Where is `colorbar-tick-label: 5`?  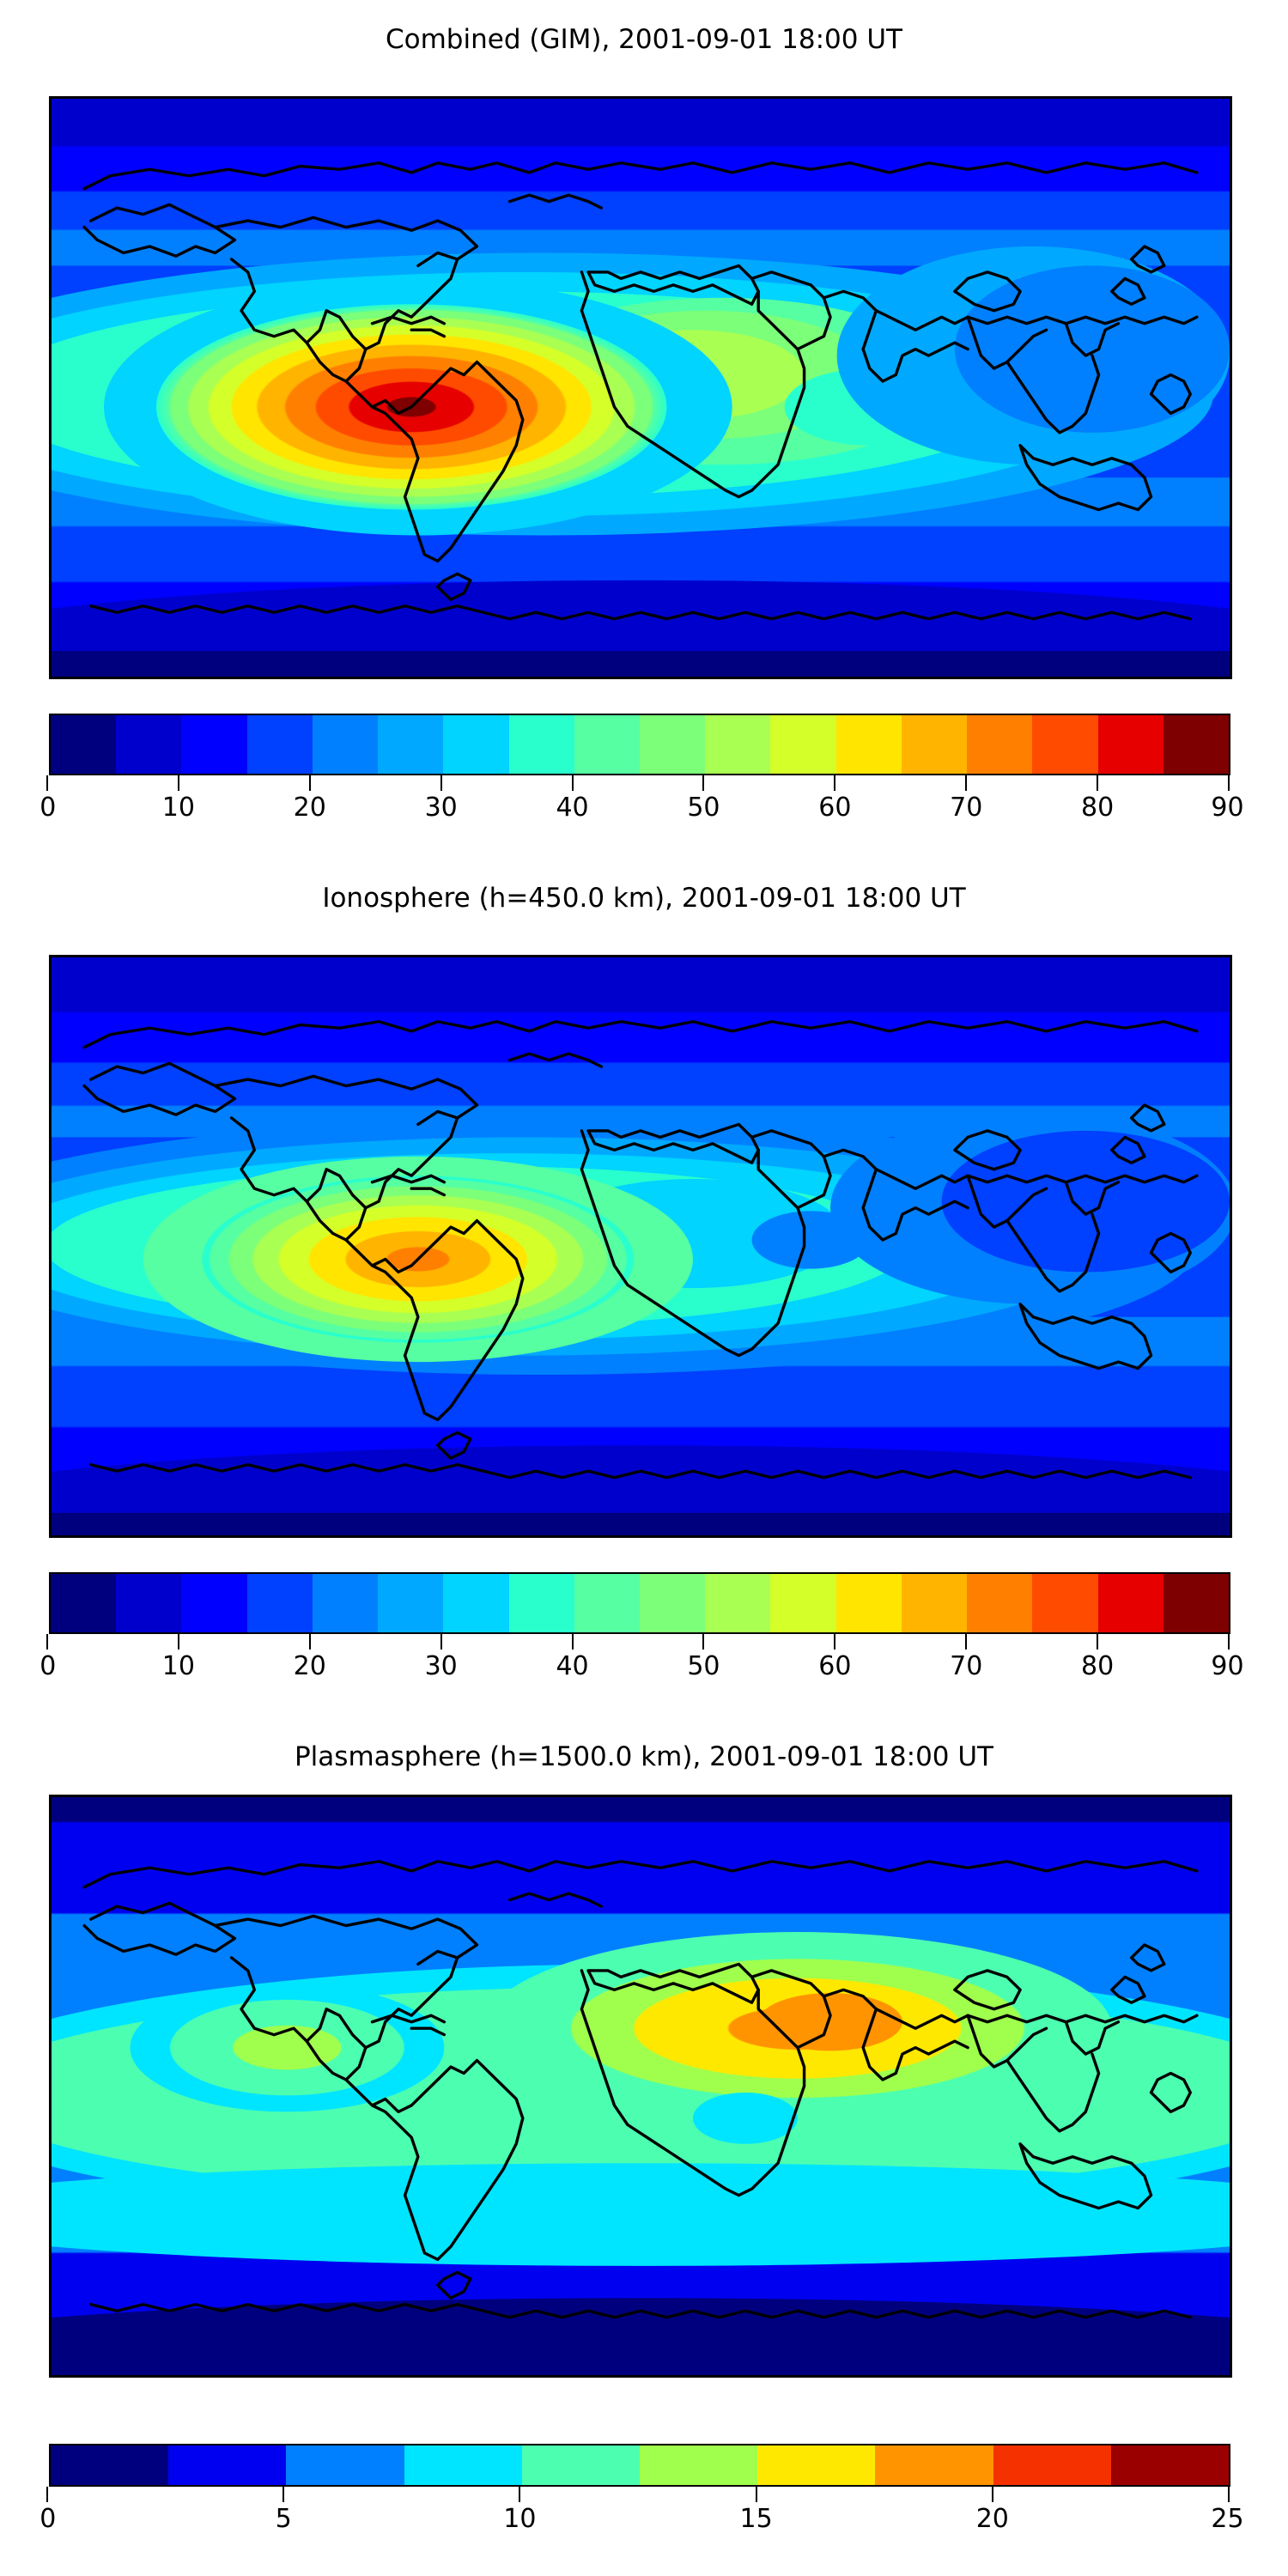
colorbar-tick-label: 5 is located at coordinates (283, 2519).